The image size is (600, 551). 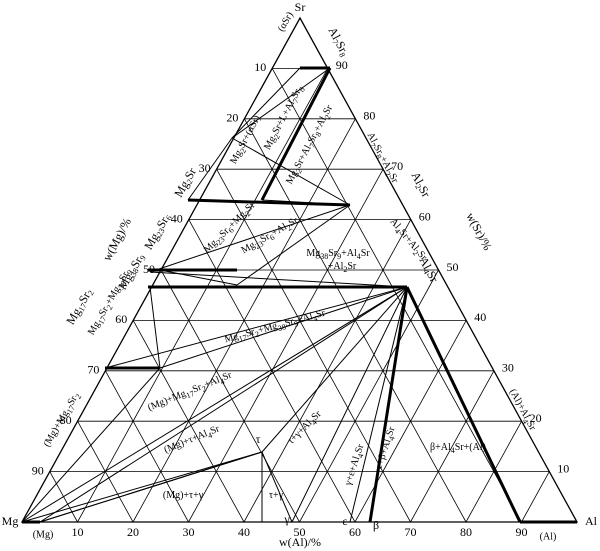 What do you see at coordinates (300, 532) in the screenshot?
I see `al-tick-label: 50` at bounding box center [300, 532].